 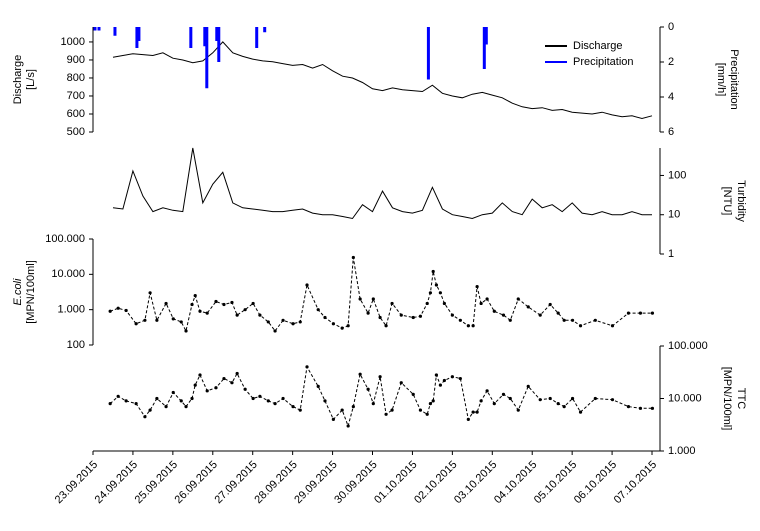 I want to click on y-tick-label: 1000, so click(x=73, y=42).